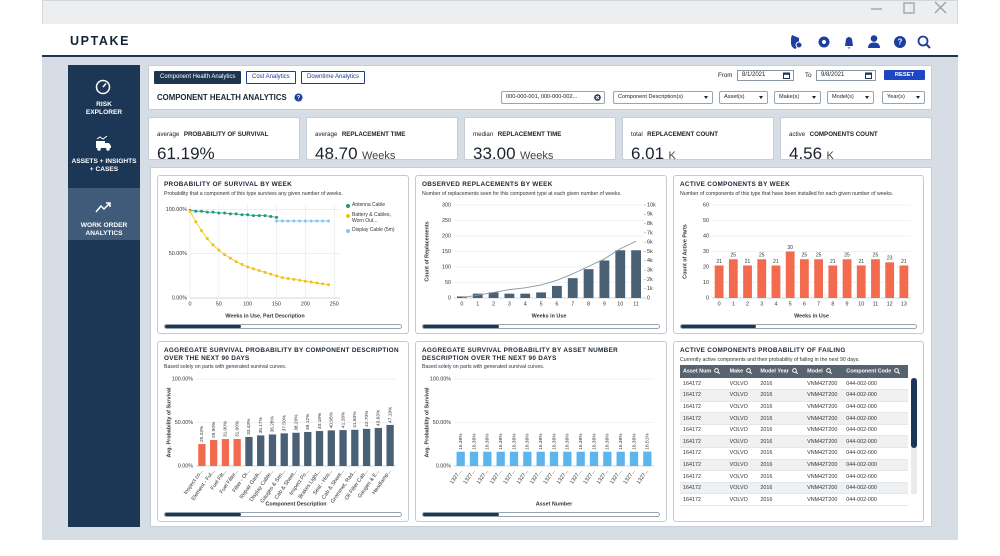 The width and height of the screenshot is (1000, 556). What do you see at coordinates (903, 97) in the screenshot?
I see `filter: Year(s)` at bounding box center [903, 97].